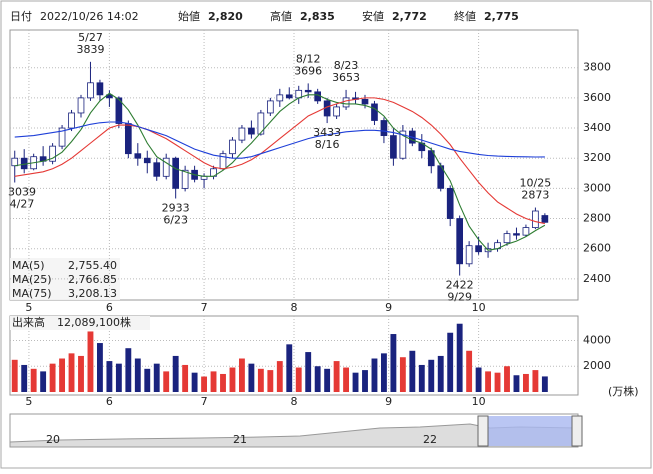  I want to click on navigator-handle-left, so click(483, 431).